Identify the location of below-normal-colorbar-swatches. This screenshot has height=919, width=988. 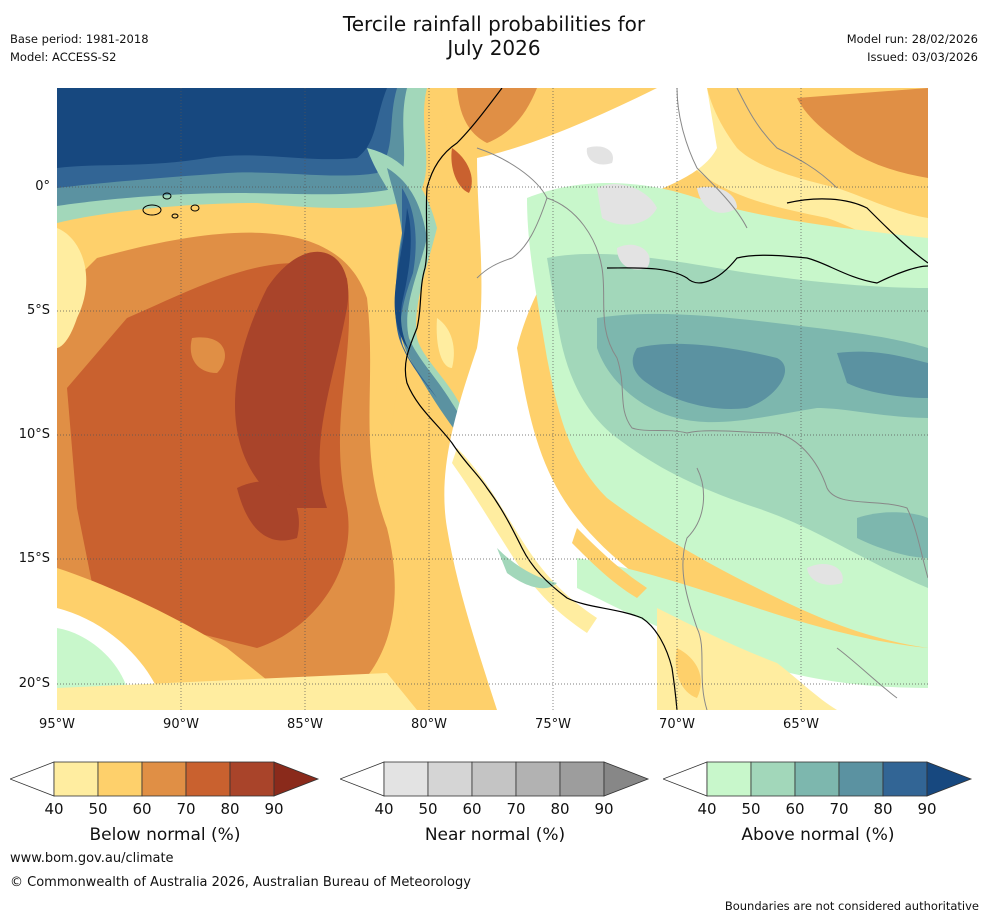
(164, 779).